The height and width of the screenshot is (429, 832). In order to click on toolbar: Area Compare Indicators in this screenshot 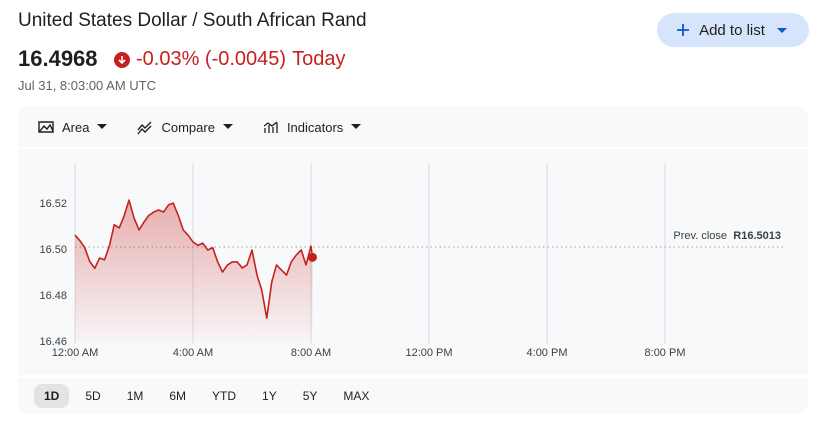, I will do `click(200, 127)`.